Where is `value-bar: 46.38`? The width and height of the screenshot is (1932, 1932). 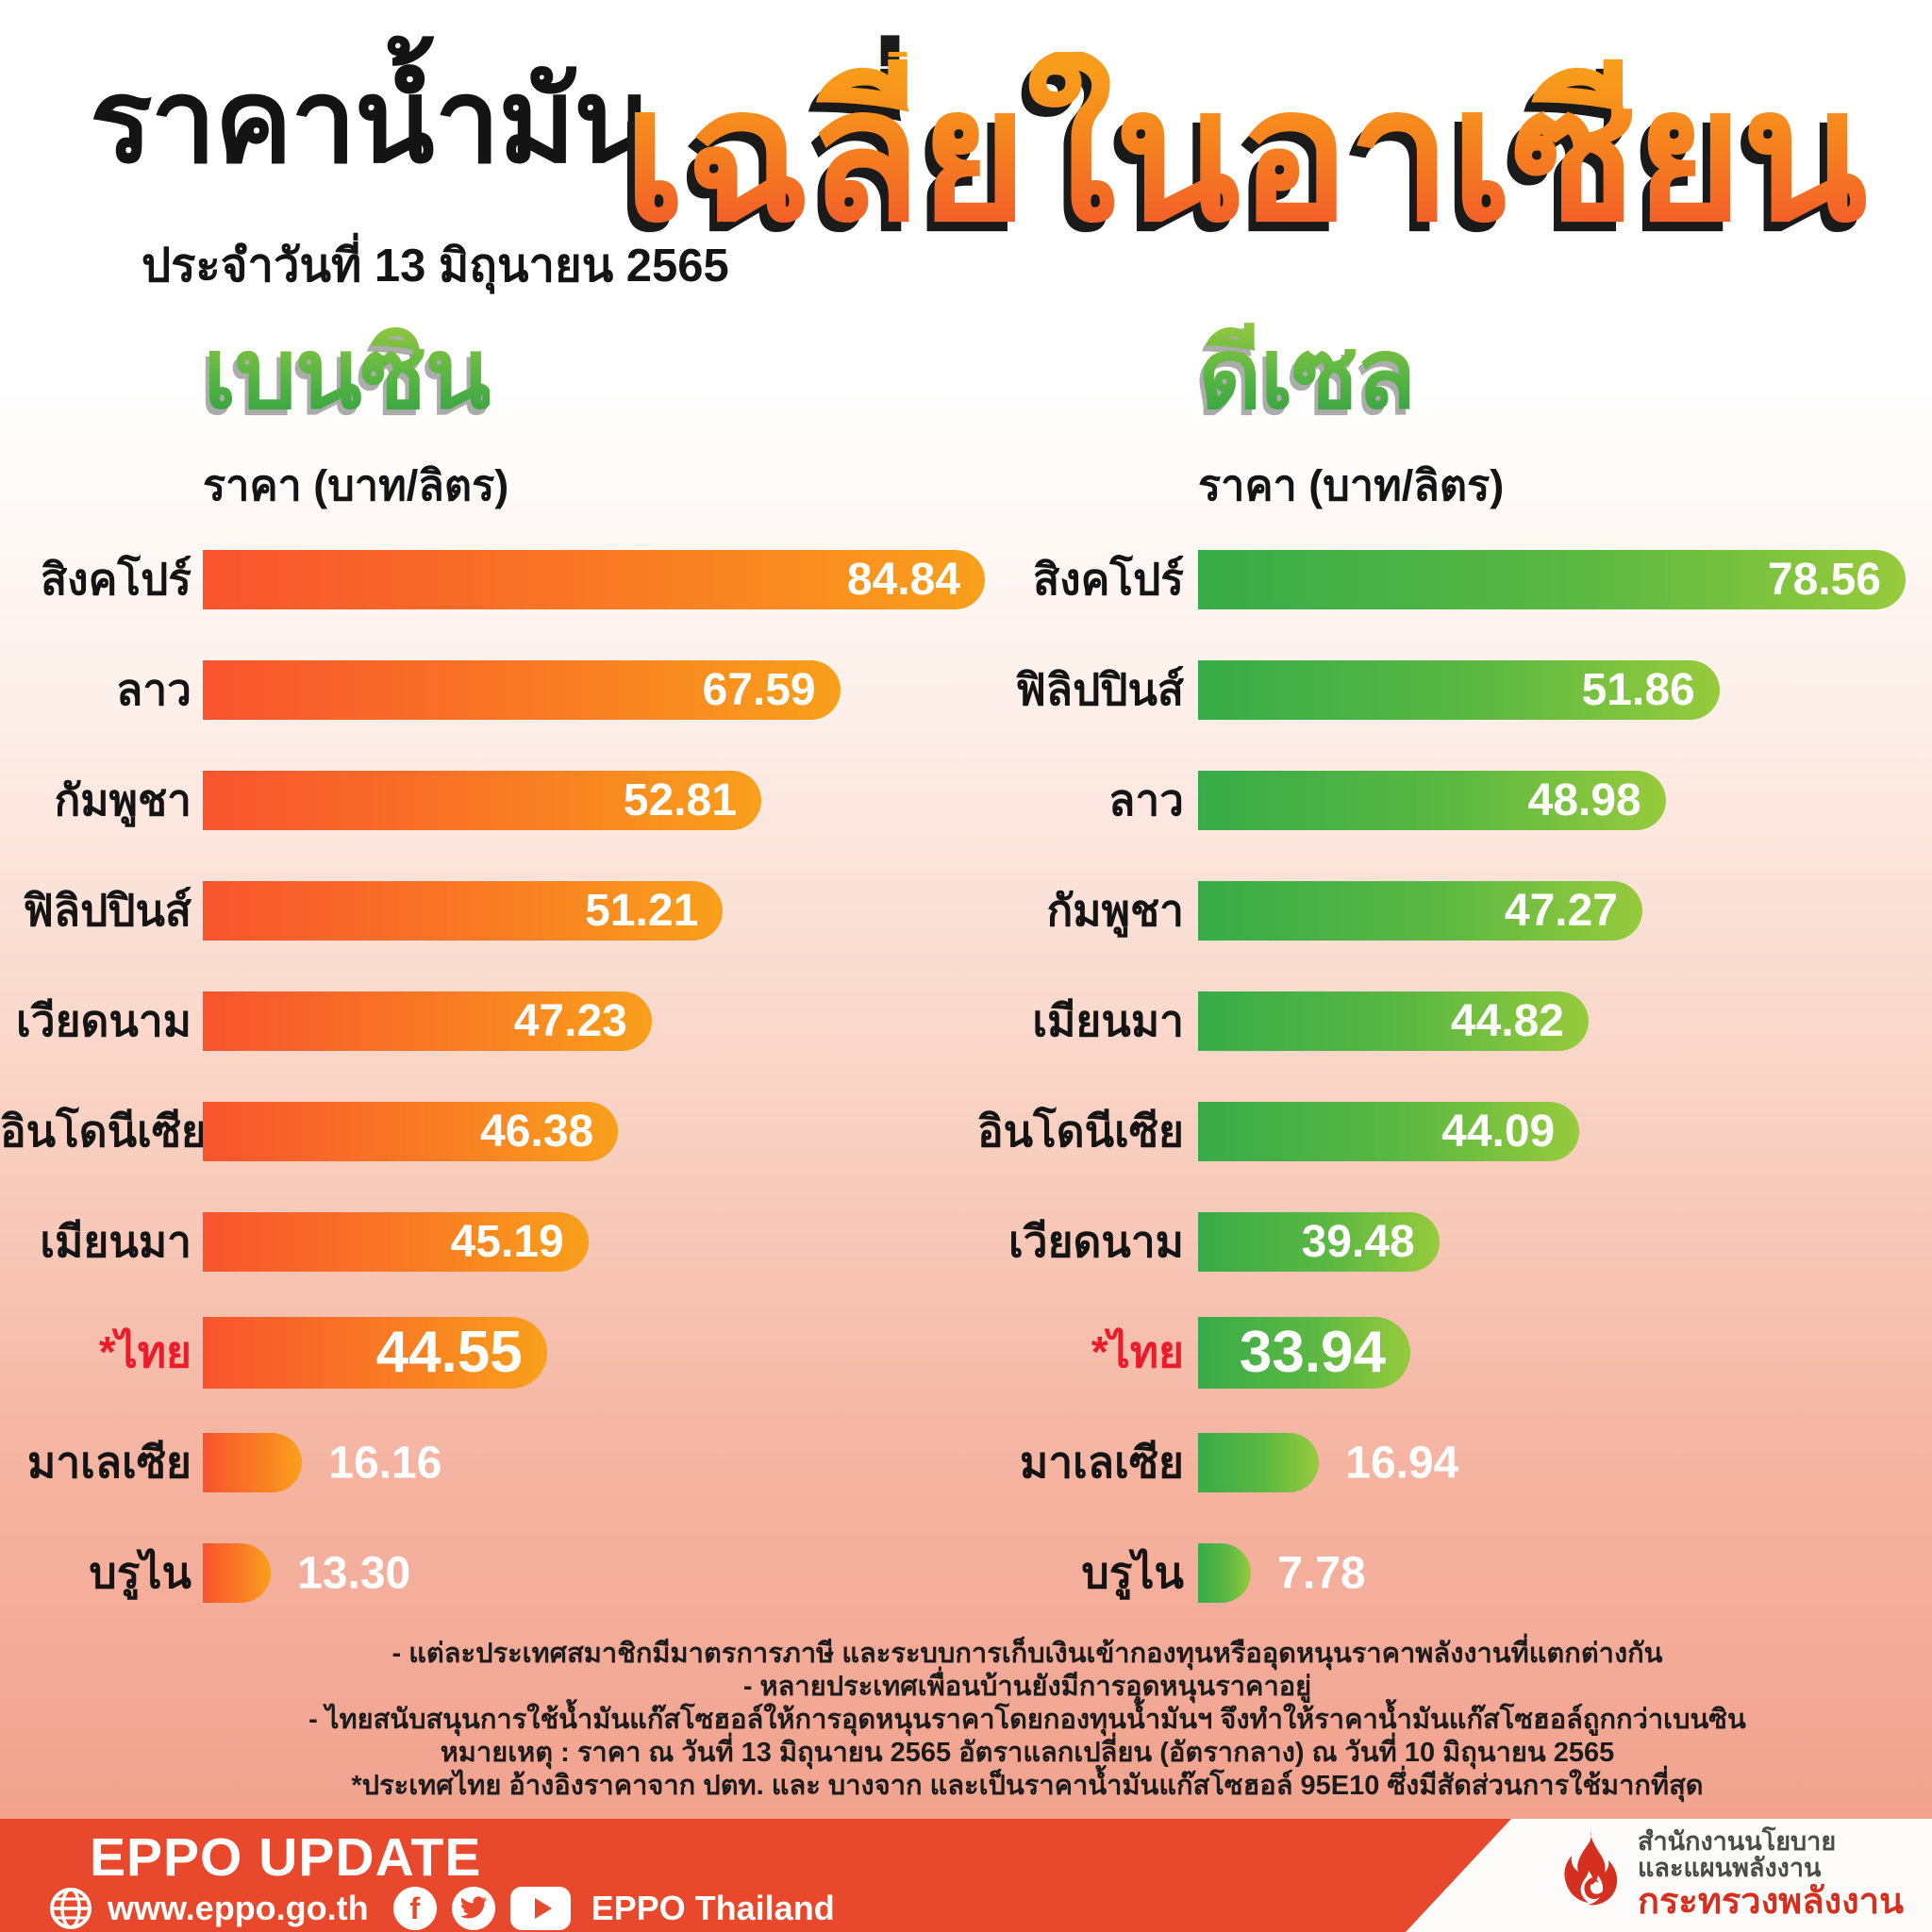 value-bar: 46.38 is located at coordinates (411, 1131).